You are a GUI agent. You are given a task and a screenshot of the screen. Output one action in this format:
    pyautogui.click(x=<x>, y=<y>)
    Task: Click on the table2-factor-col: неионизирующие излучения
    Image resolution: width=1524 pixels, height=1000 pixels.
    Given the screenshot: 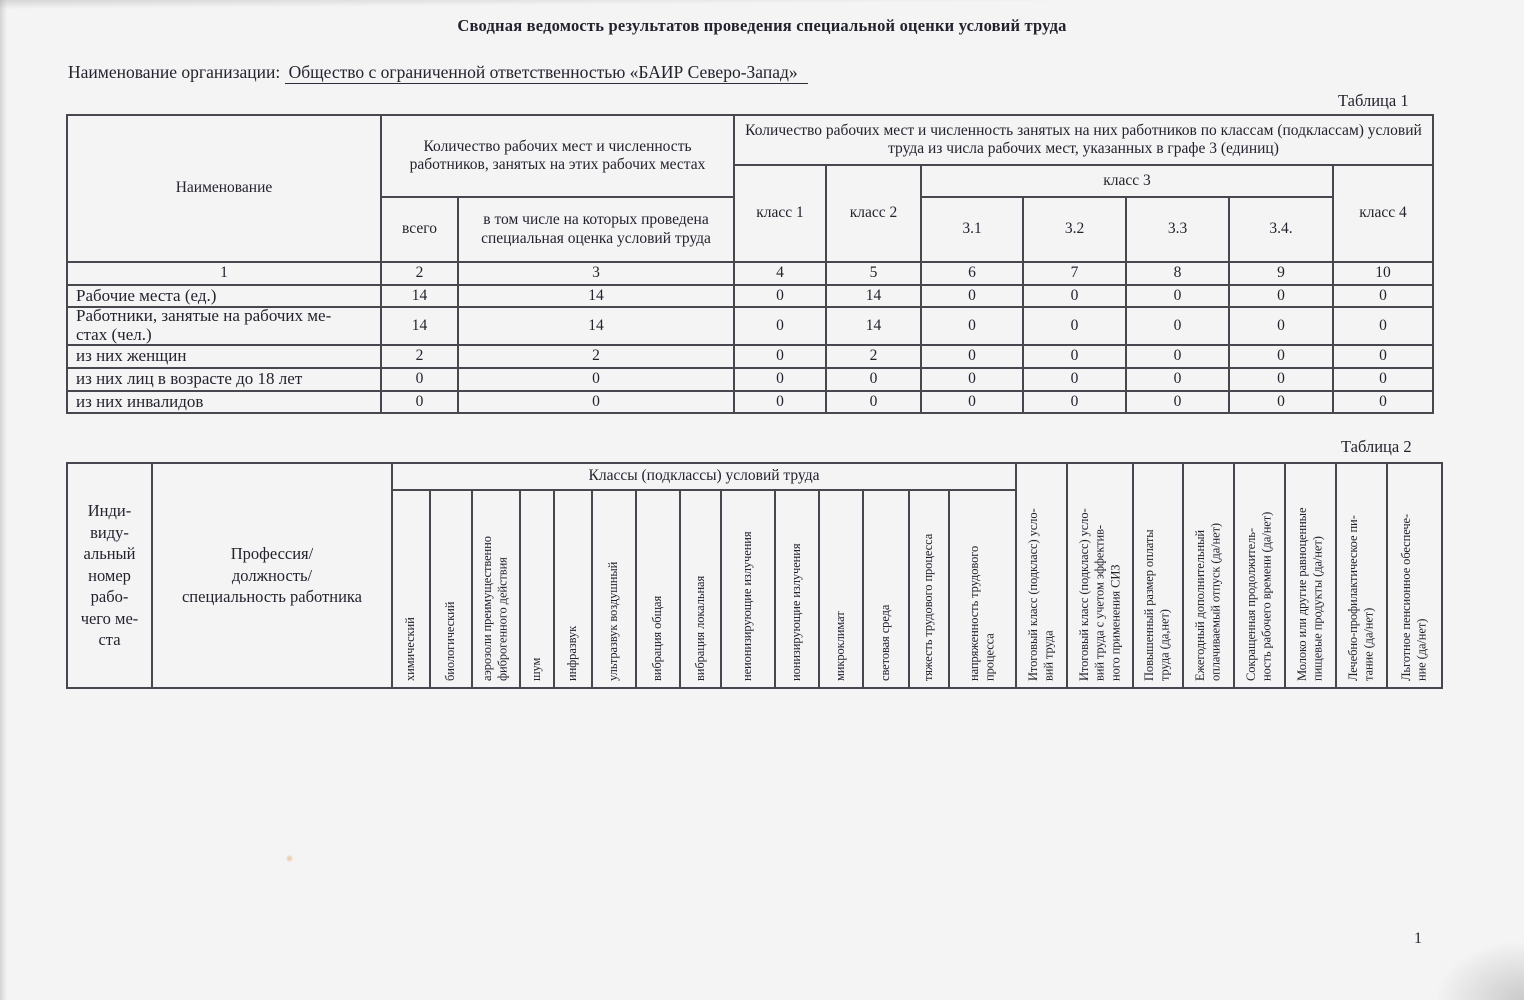 What is the action you would take?
    pyautogui.click(x=748, y=589)
    